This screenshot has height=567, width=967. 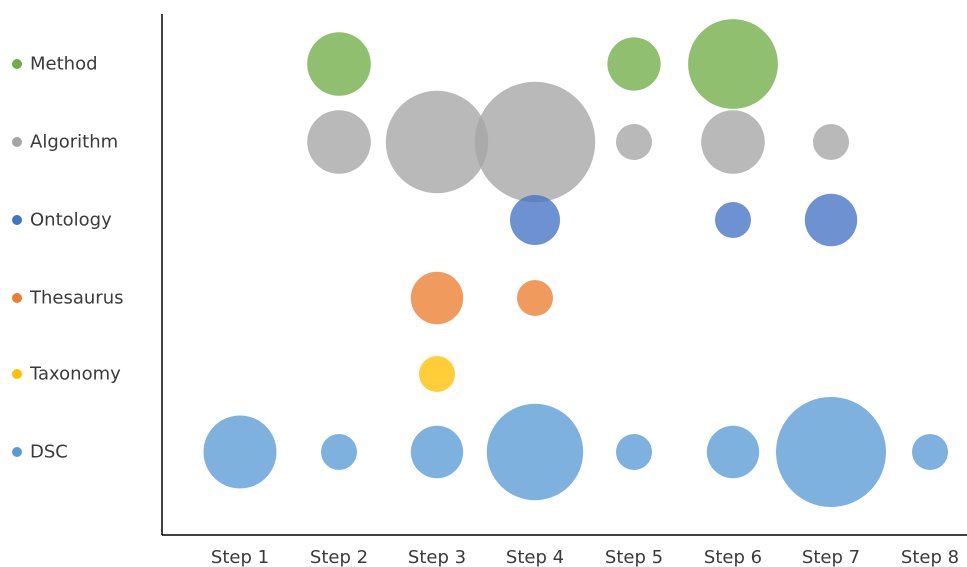 What do you see at coordinates (17, 374) in the screenshot?
I see `legend-marker-taxonomy` at bounding box center [17, 374].